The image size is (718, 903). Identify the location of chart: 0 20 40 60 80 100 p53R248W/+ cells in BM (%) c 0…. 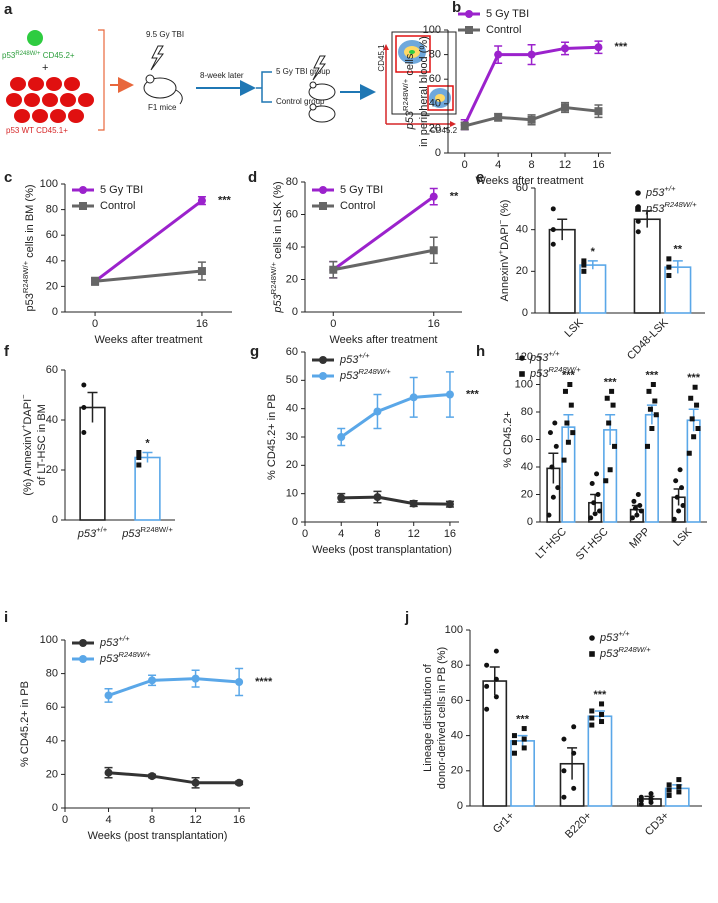
(118, 257).